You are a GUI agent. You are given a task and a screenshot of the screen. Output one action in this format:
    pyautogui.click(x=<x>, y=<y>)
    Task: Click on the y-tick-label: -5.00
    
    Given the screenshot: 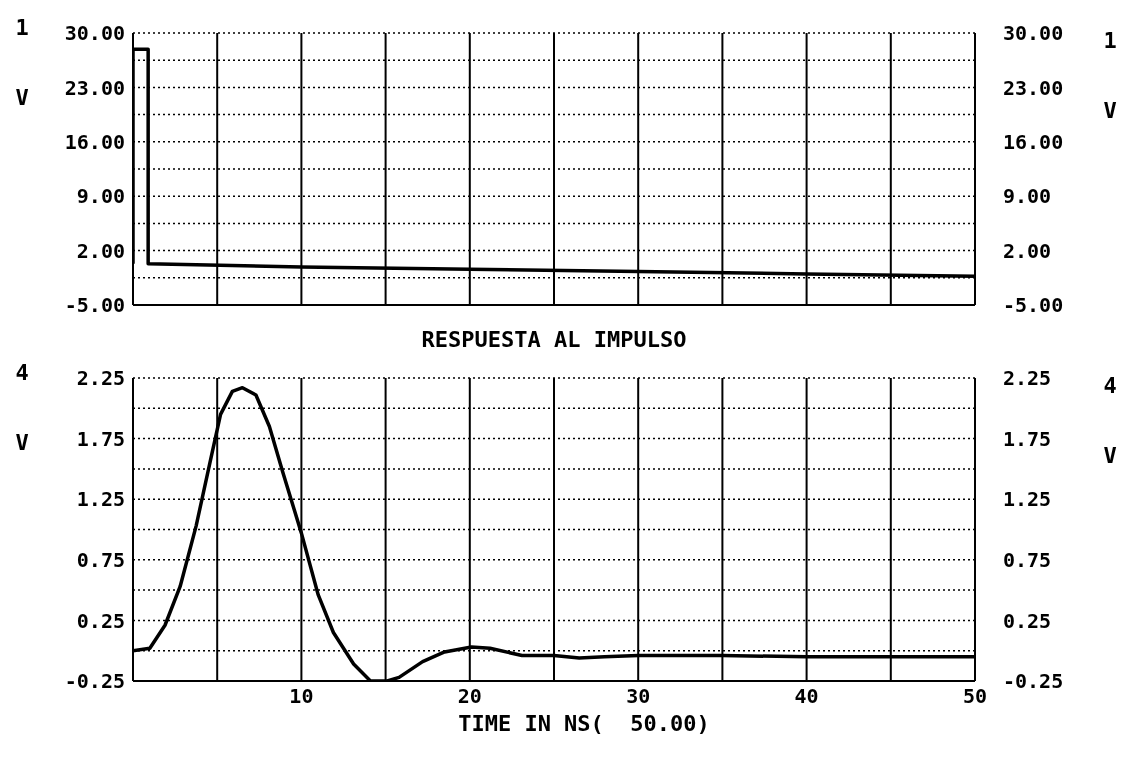 What is the action you would take?
    pyautogui.click(x=94, y=305)
    